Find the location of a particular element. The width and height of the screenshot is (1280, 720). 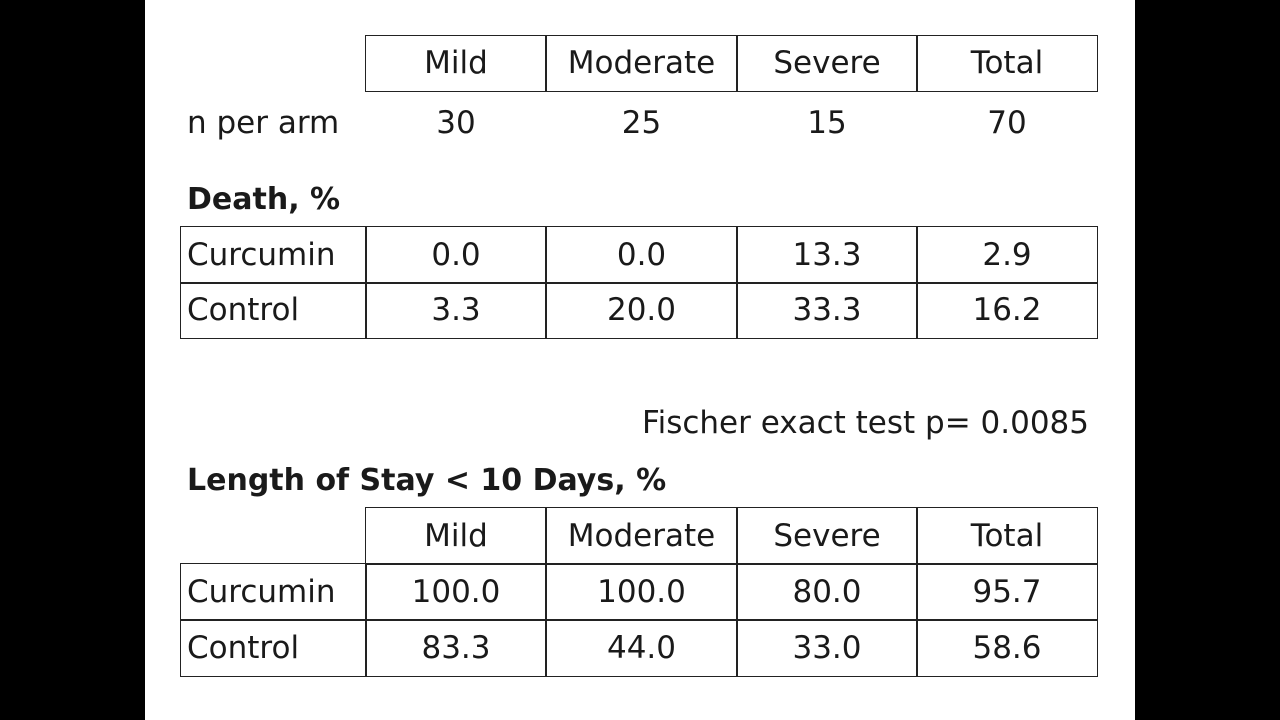

n-per-arm-severe: 15 is located at coordinates (827, 122).